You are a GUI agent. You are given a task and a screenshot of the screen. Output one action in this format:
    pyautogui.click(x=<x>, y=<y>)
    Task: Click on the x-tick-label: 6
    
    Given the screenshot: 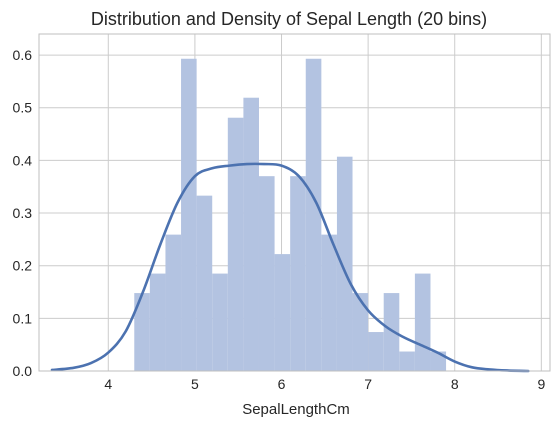 What is the action you would take?
    pyautogui.click(x=282, y=384)
    